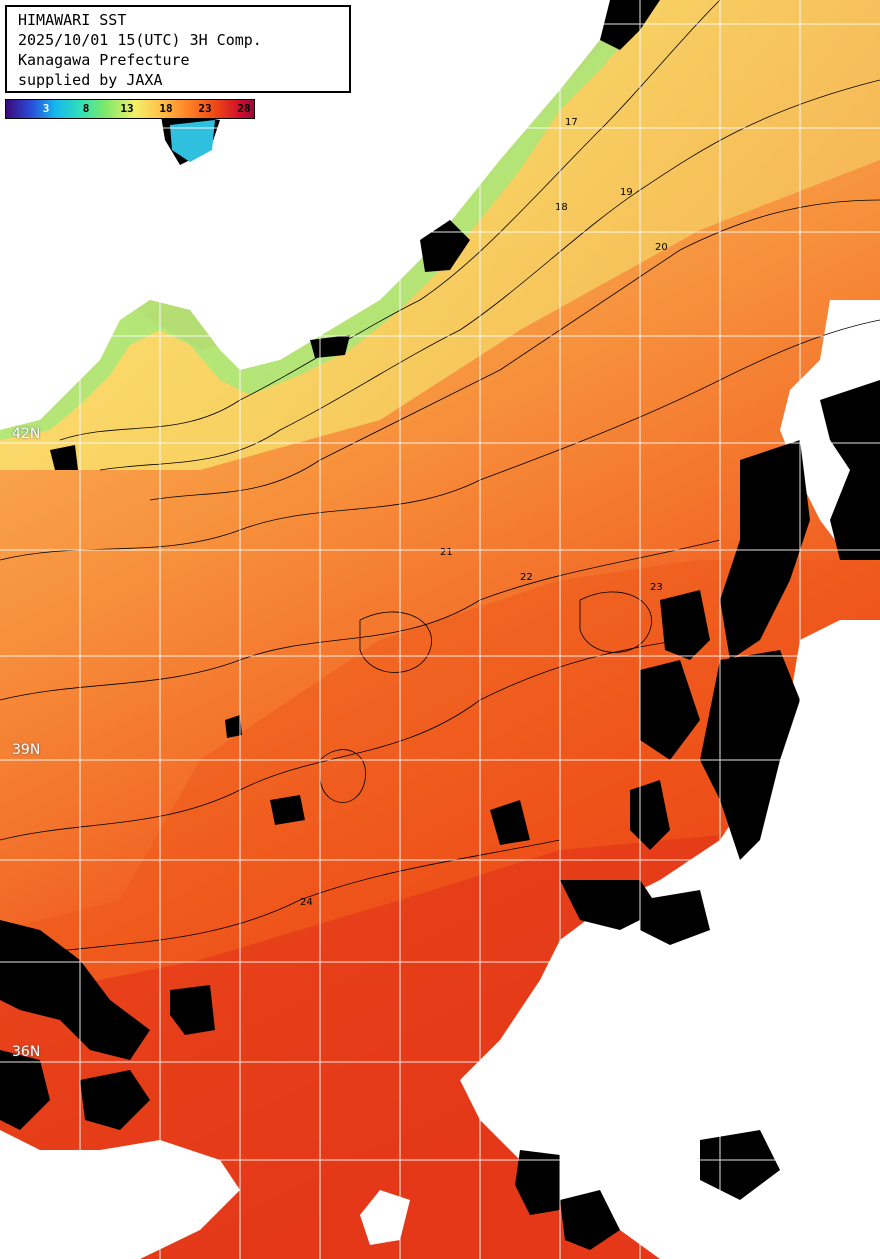 This screenshot has height=1259, width=880. Describe the element at coordinates (90, 80) in the screenshot. I see `title-supplier: supplied by JAXA` at that location.